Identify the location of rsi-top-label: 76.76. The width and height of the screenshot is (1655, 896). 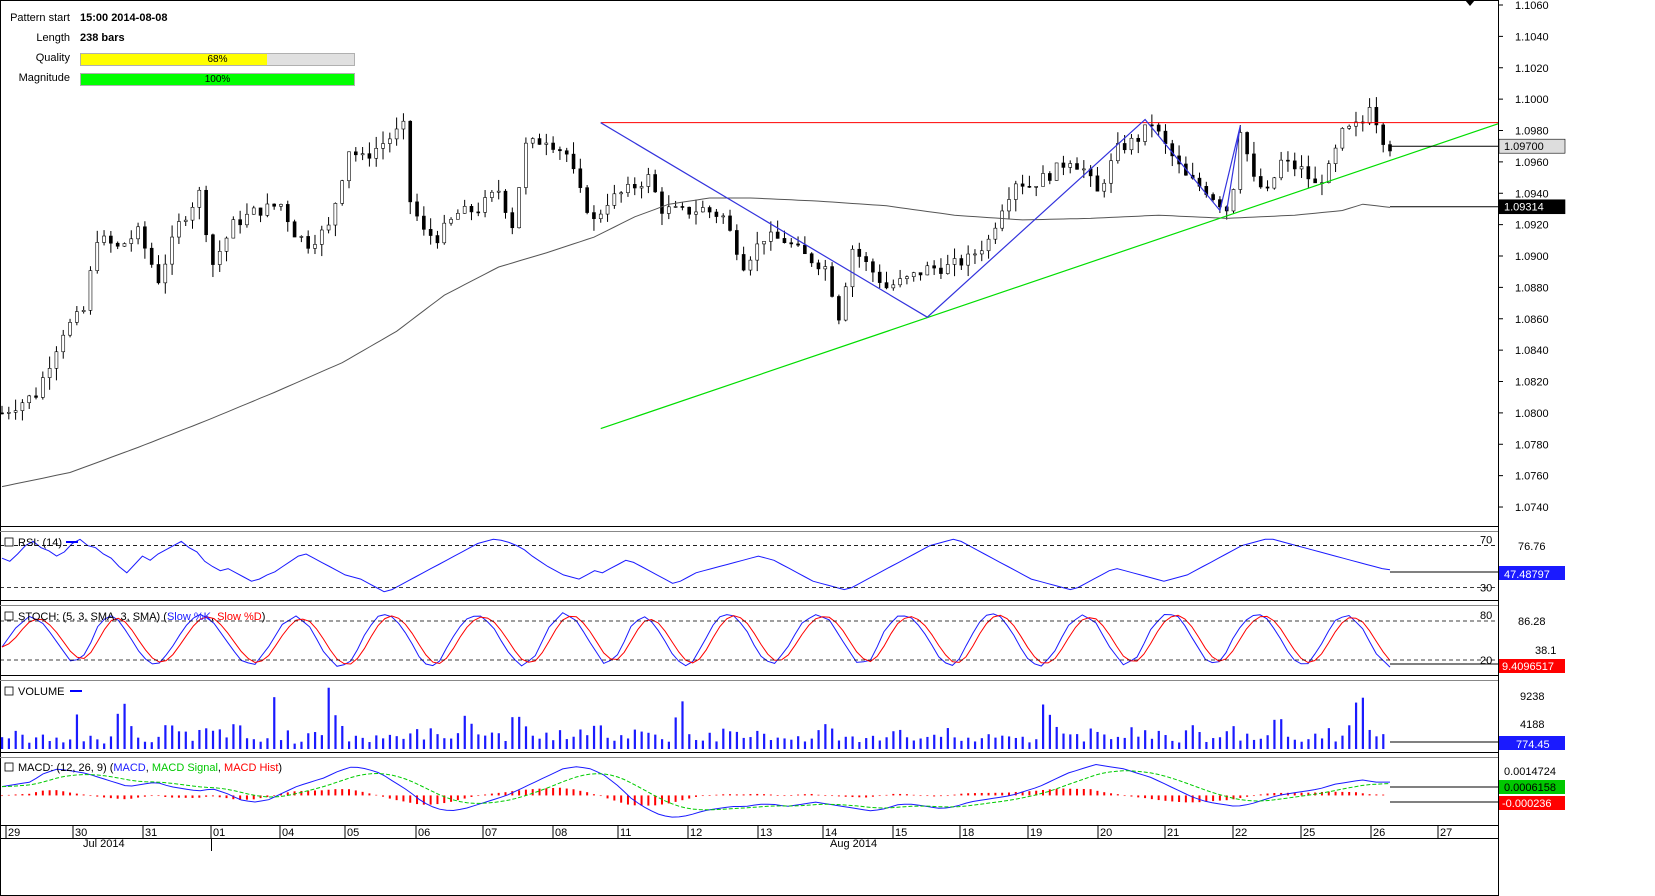
(1532, 547).